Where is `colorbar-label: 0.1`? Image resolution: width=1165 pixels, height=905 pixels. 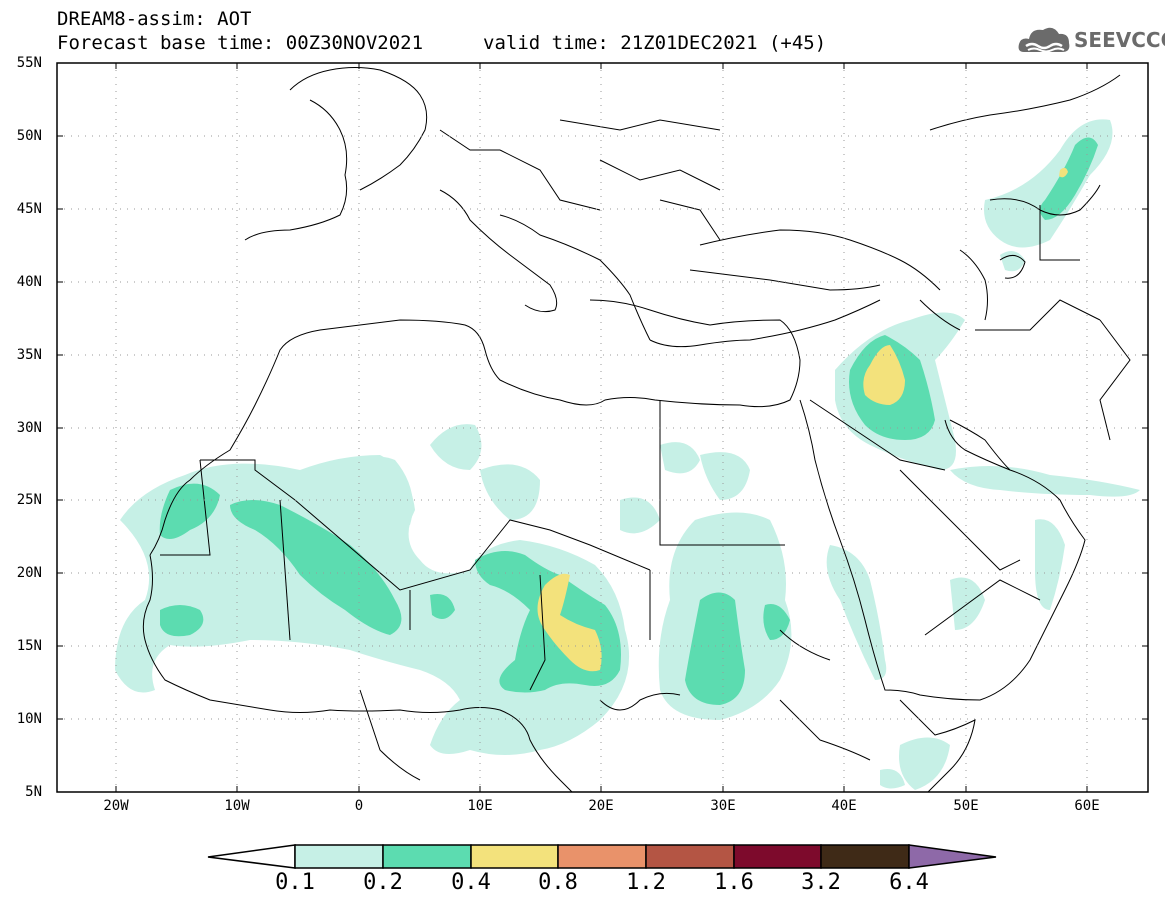 colorbar-label: 0.1 is located at coordinates (295, 882).